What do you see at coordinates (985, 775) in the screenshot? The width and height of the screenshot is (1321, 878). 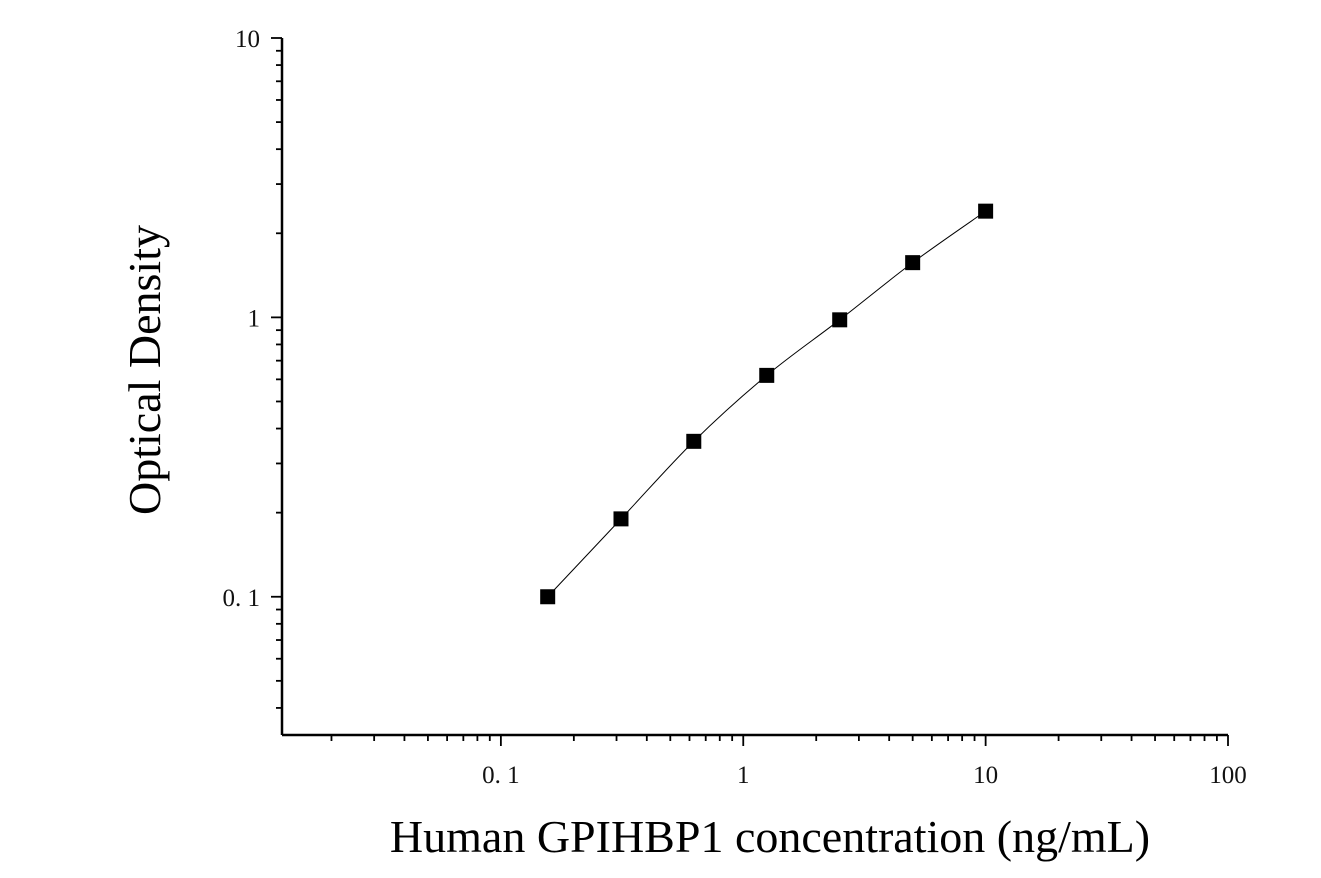 I see `x-tick-label: 10` at bounding box center [985, 775].